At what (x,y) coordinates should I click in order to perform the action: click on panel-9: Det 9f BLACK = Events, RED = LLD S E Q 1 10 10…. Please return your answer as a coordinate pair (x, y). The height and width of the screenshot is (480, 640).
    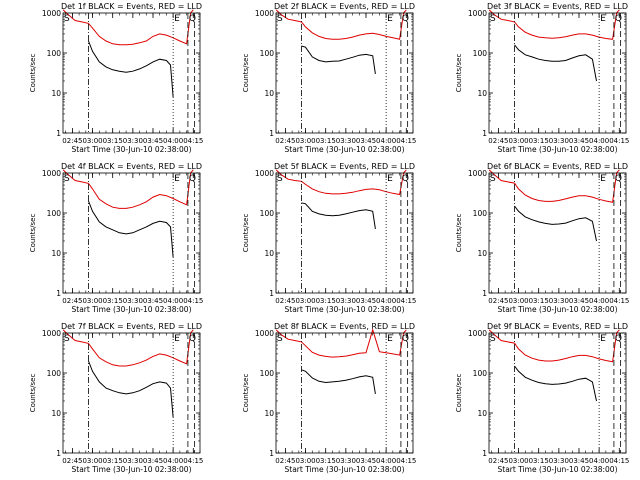
    Looking at the image, I should click on (542, 398).